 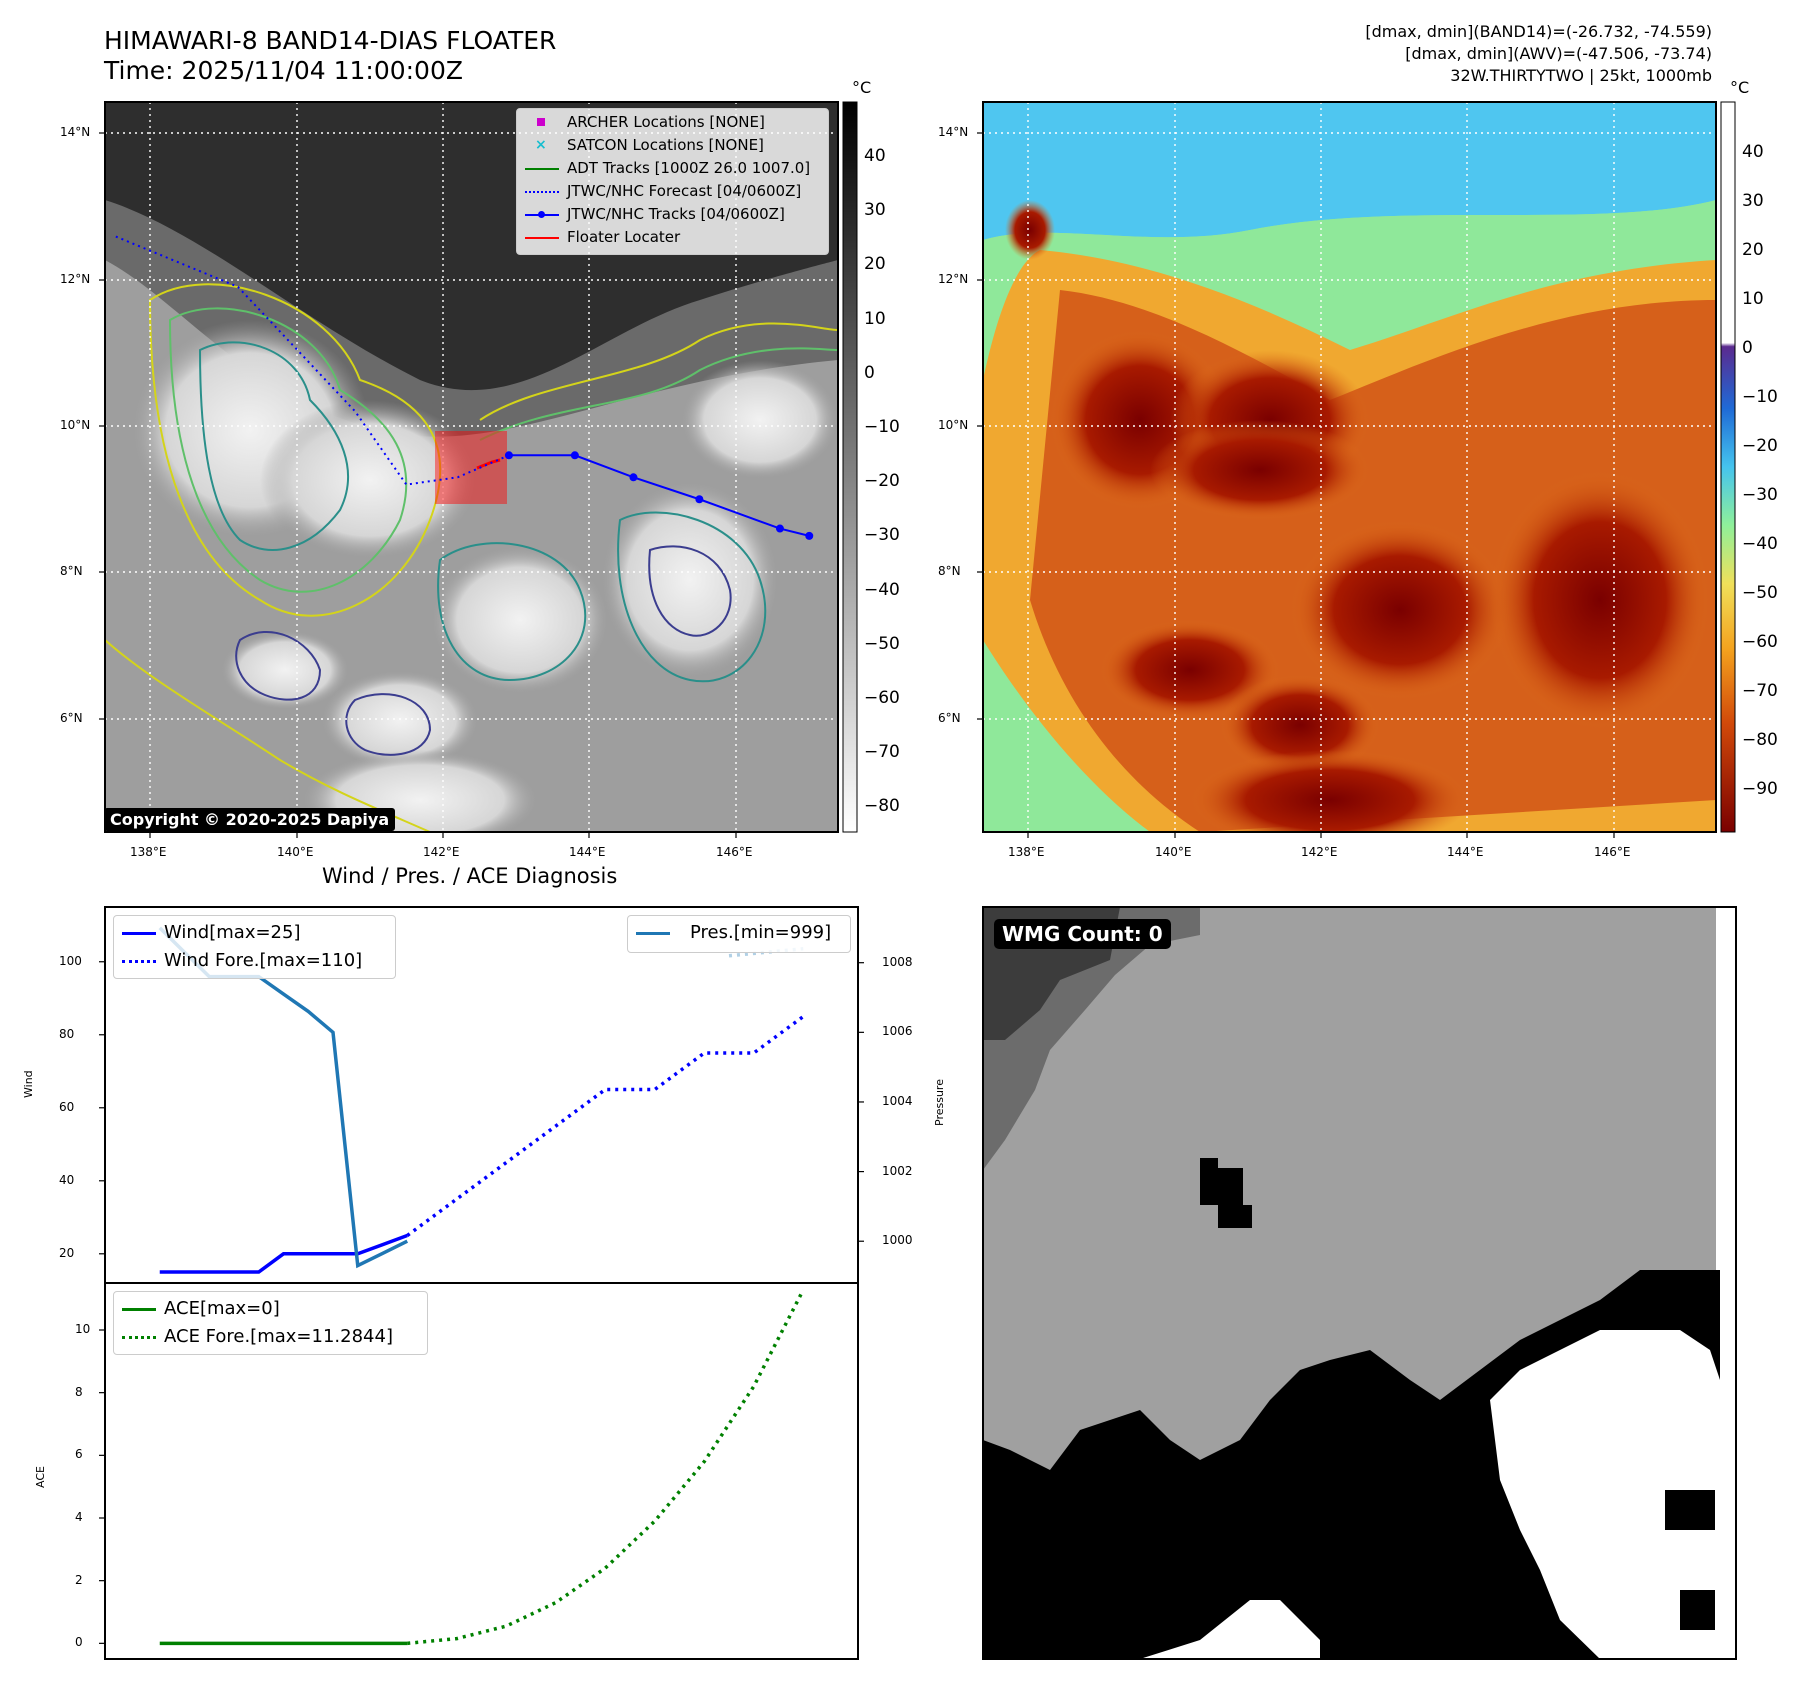 What do you see at coordinates (672, 122) in the screenshot?
I see `legend-archer: ARCHER Locations [NONE]` at bounding box center [672, 122].